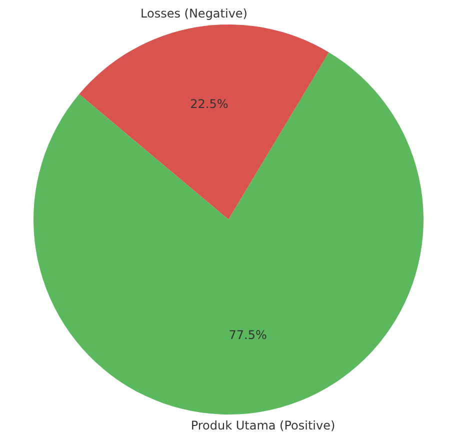  Describe the element at coordinates (263, 425) in the screenshot. I see `slice-label: Produk Utama (Positive)` at that location.